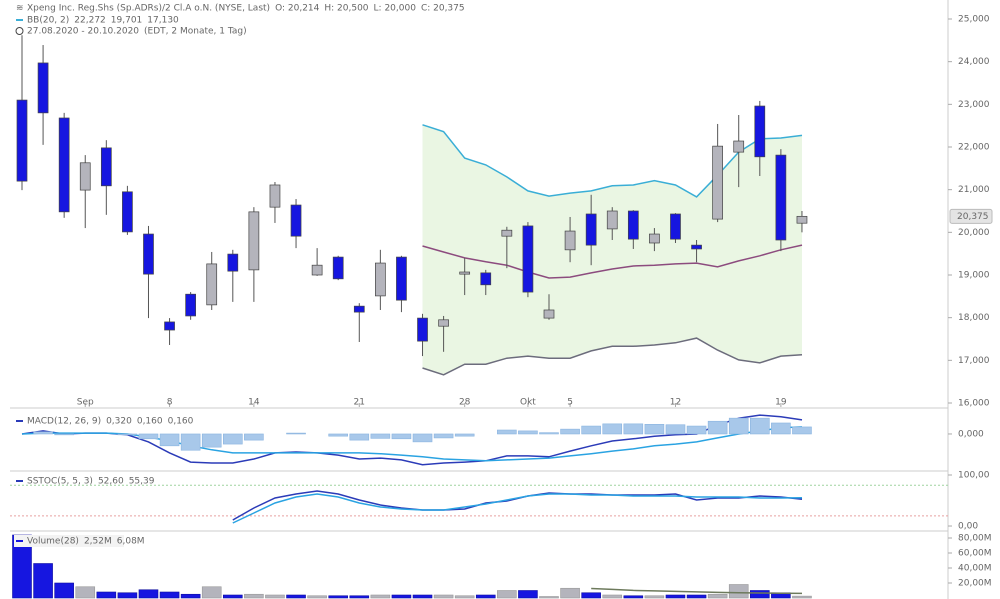  Describe the element at coordinates (781, 403) in the screenshot. I see `x-tick-label: 19` at that location.